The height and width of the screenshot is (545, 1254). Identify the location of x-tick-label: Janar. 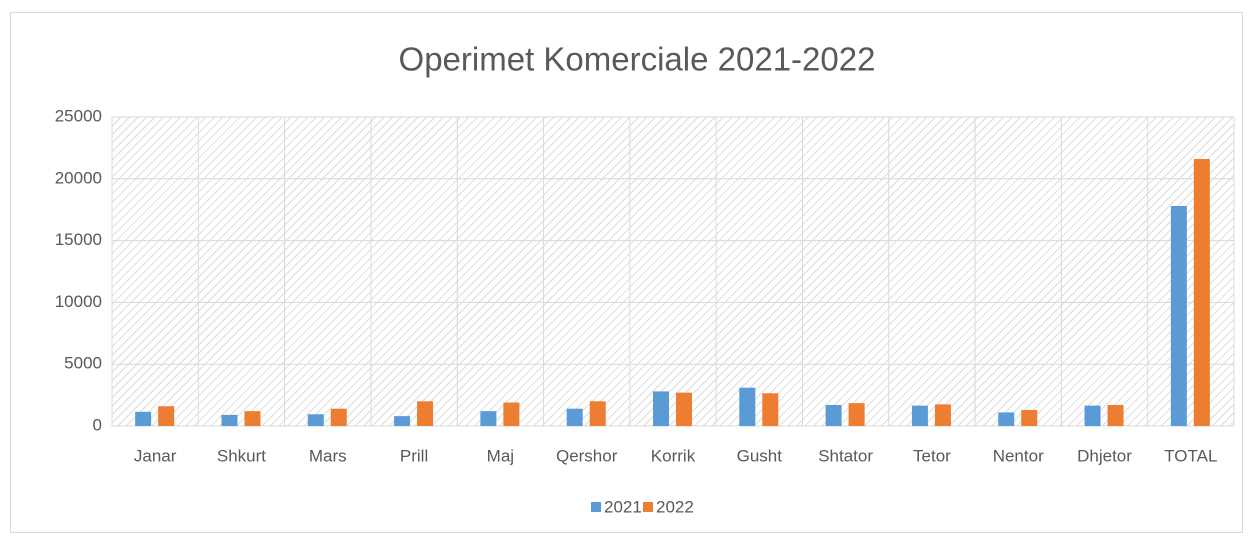
(155, 455).